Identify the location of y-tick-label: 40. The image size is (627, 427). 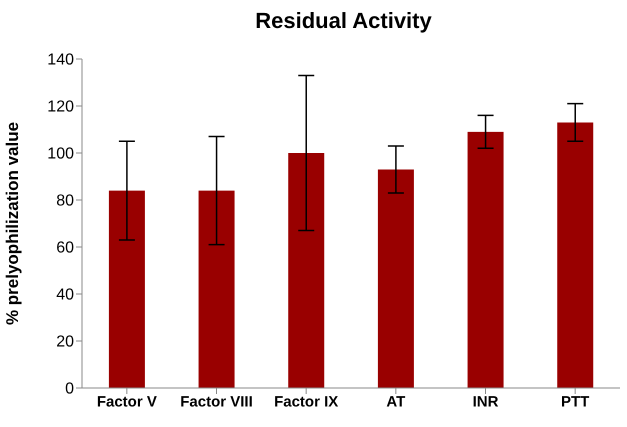
(65, 295).